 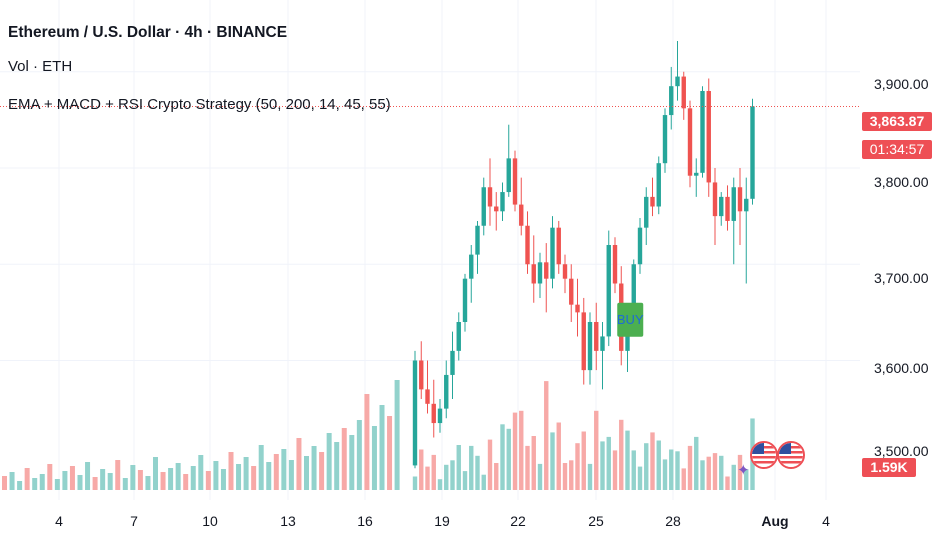 What do you see at coordinates (430, 525) in the screenshot?
I see `time-axis: 4 7 10 13 16 19 22 25 28 Aug 4` at bounding box center [430, 525].